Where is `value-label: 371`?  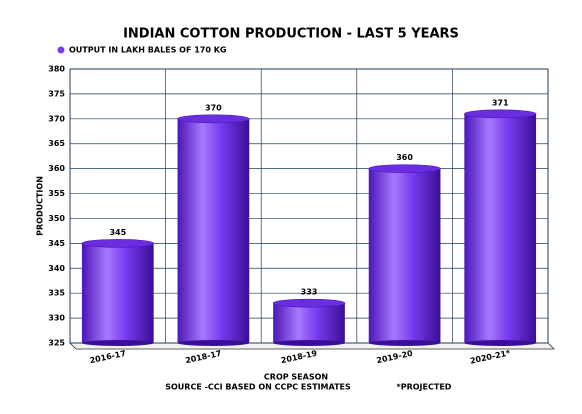 value-label: 371 is located at coordinates (500, 102).